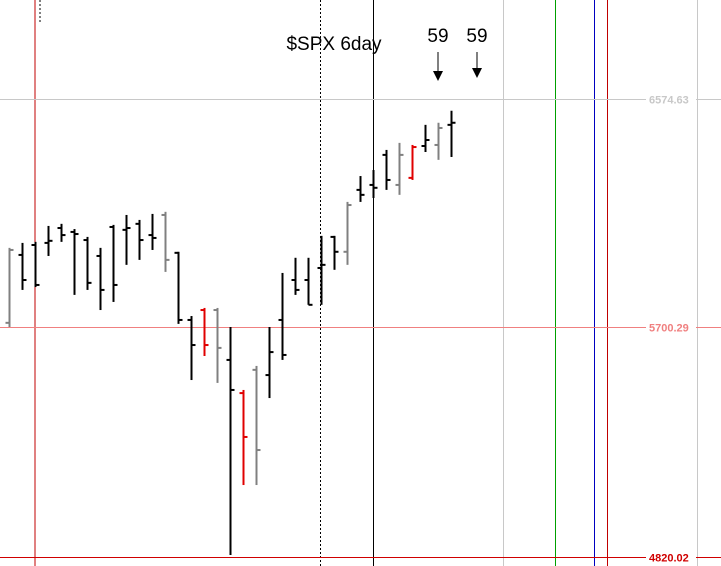 Image resolution: width=721 pixels, height=566 pixels. What do you see at coordinates (334, 44) in the screenshot?
I see `chart-title: $SPX 6day` at bounding box center [334, 44].